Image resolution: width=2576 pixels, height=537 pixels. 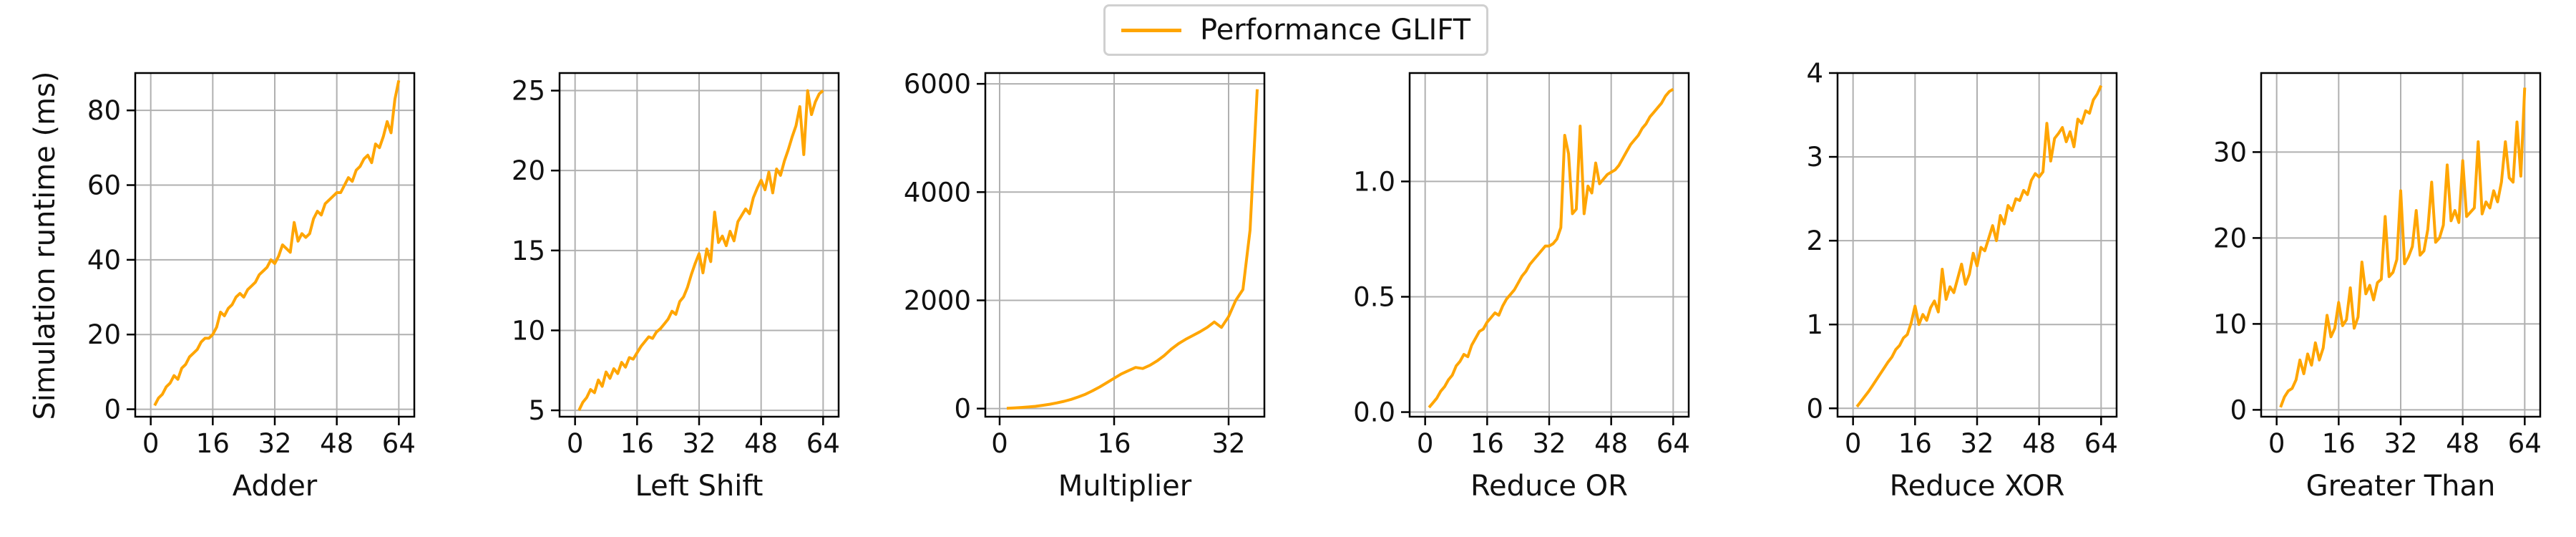 What do you see at coordinates (1549, 486) in the screenshot?
I see `x-axis-label: Reduce OR` at bounding box center [1549, 486].